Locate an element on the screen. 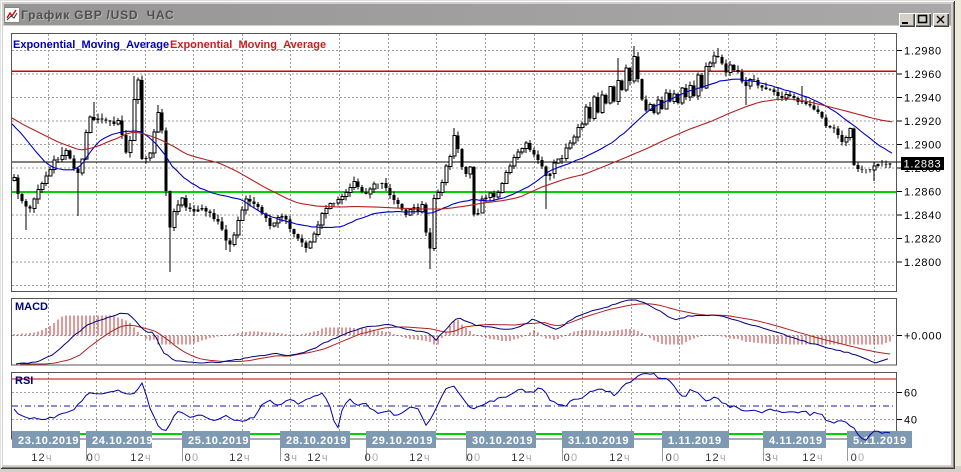 The width and height of the screenshot is (961, 472). svg-text: 1.2883 is located at coordinates (923, 165).